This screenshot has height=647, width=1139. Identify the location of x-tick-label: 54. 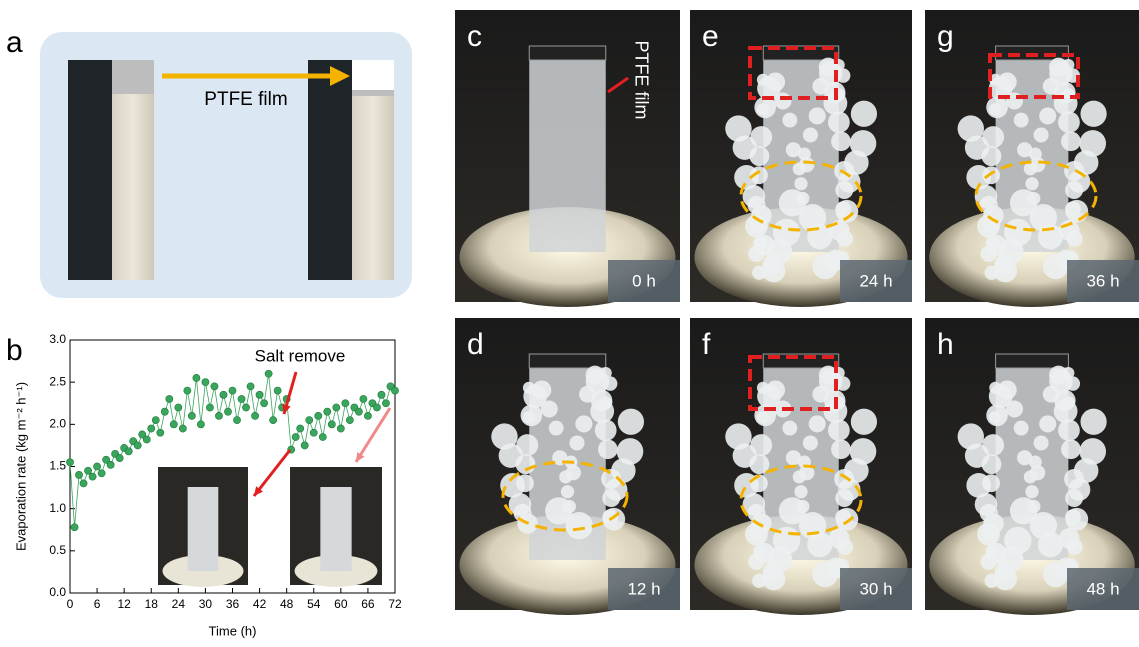
(314, 604).